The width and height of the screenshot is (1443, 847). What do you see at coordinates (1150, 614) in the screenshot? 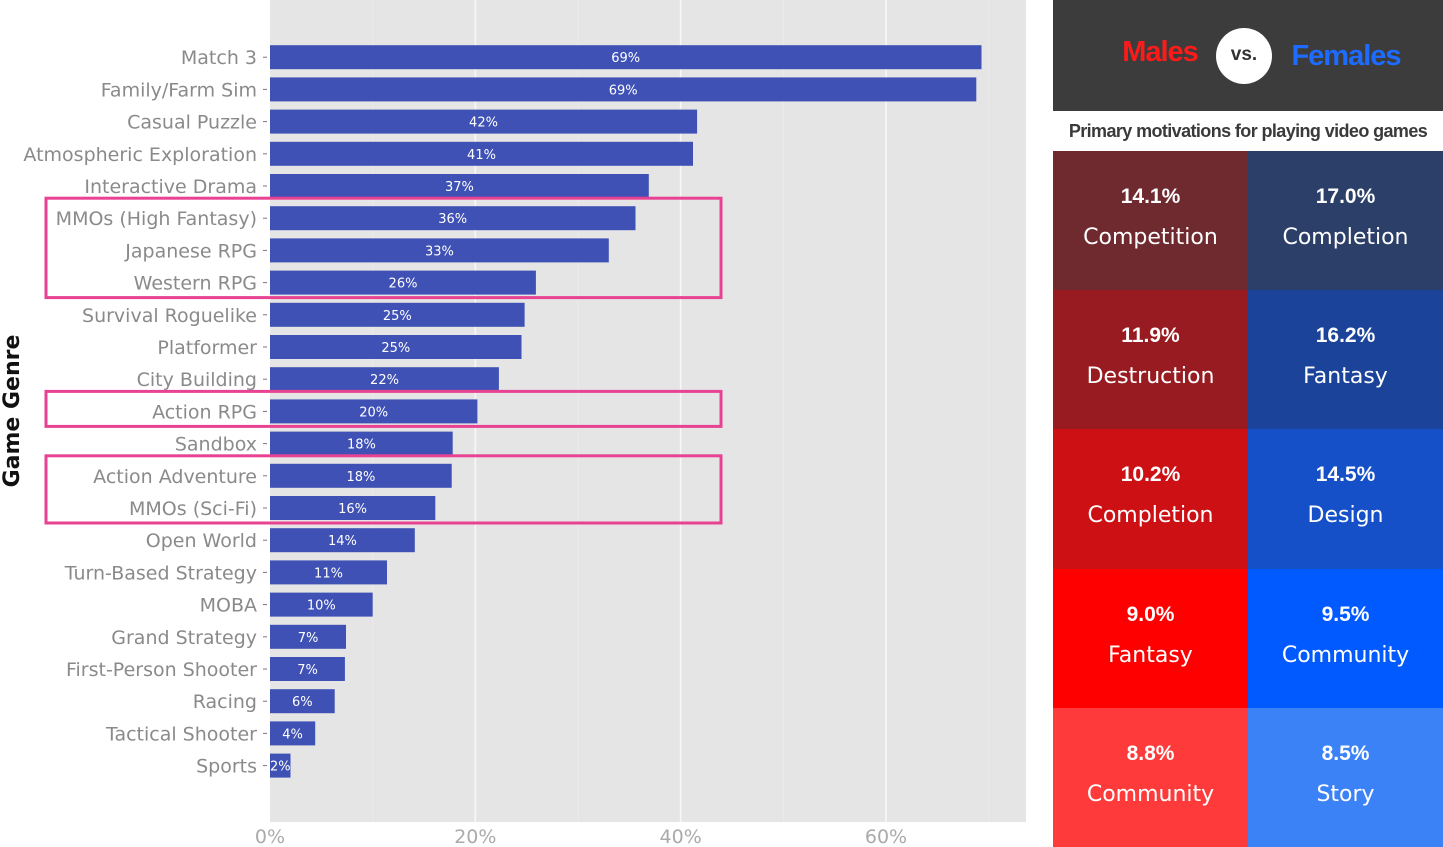
I see `male-motivation-pct: 9.0%` at bounding box center [1150, 614].